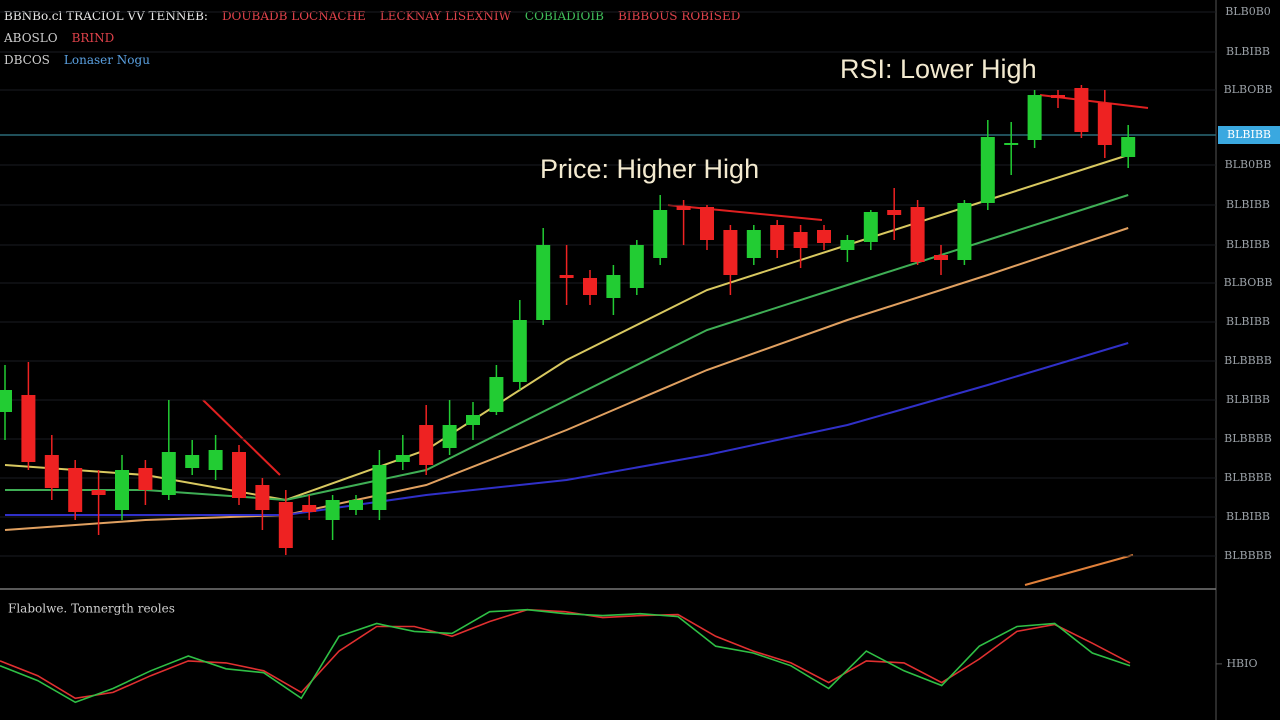 This screenshot has width=1280, height=720. What do you see at coordinates (107, 60) in the screenshot?
I see `header-item: Lonaser Nogu` at bounding box center [107, 60].